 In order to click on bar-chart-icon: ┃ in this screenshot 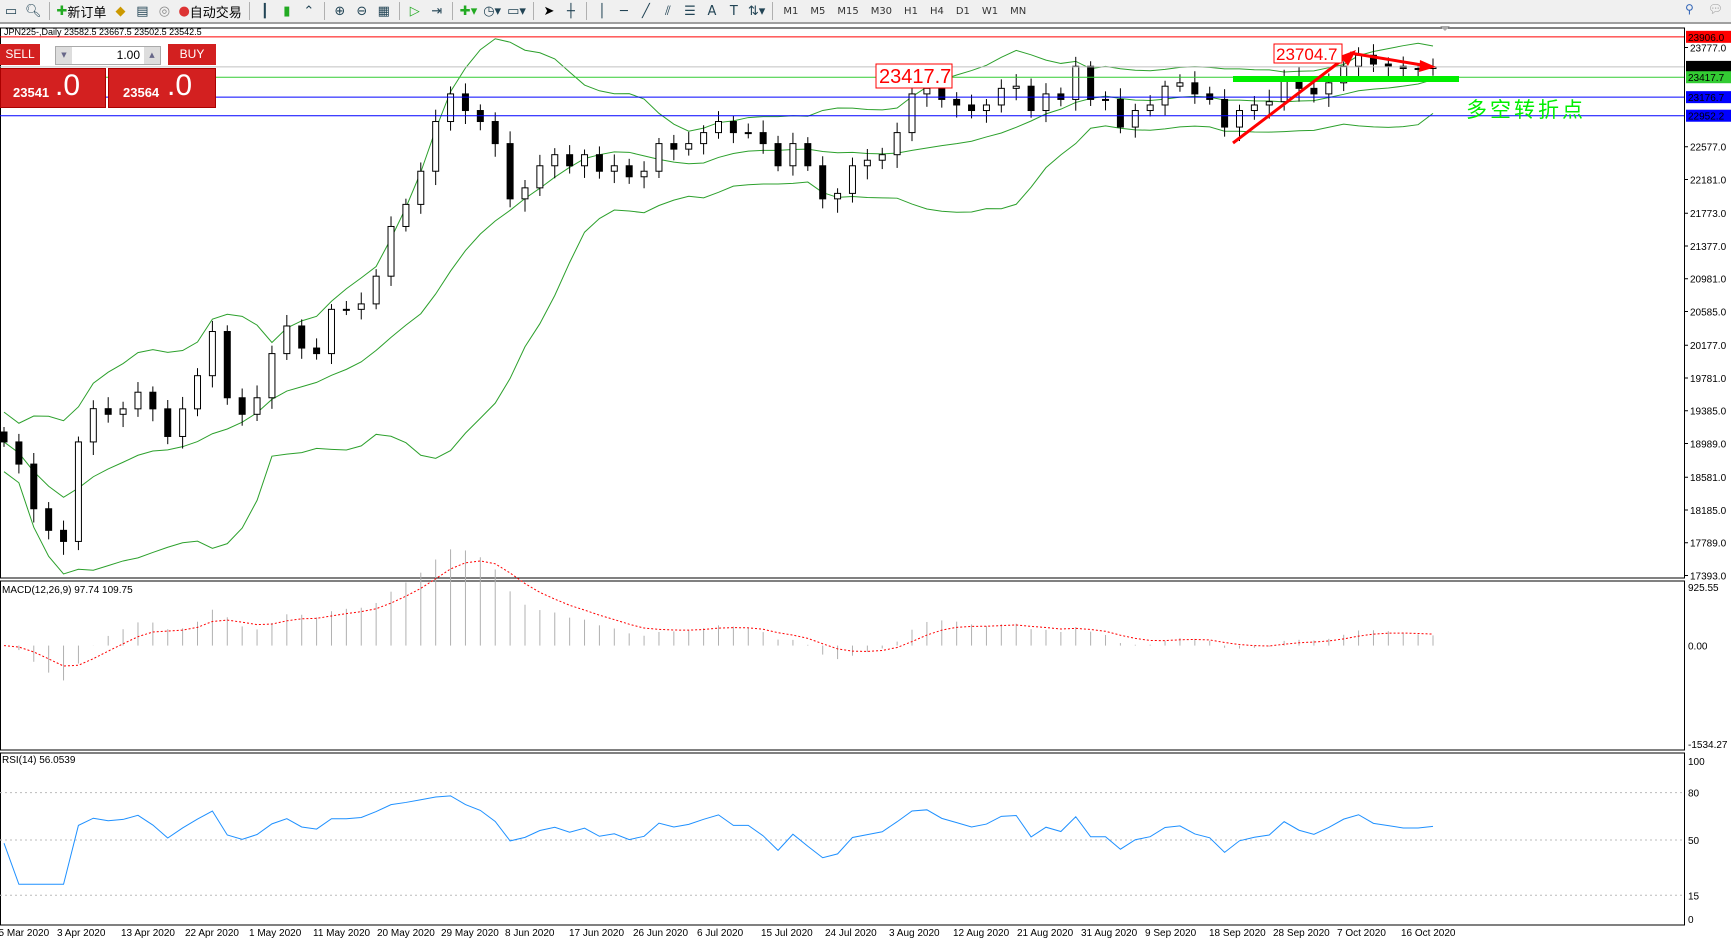, I will do `click(264, 11)`.